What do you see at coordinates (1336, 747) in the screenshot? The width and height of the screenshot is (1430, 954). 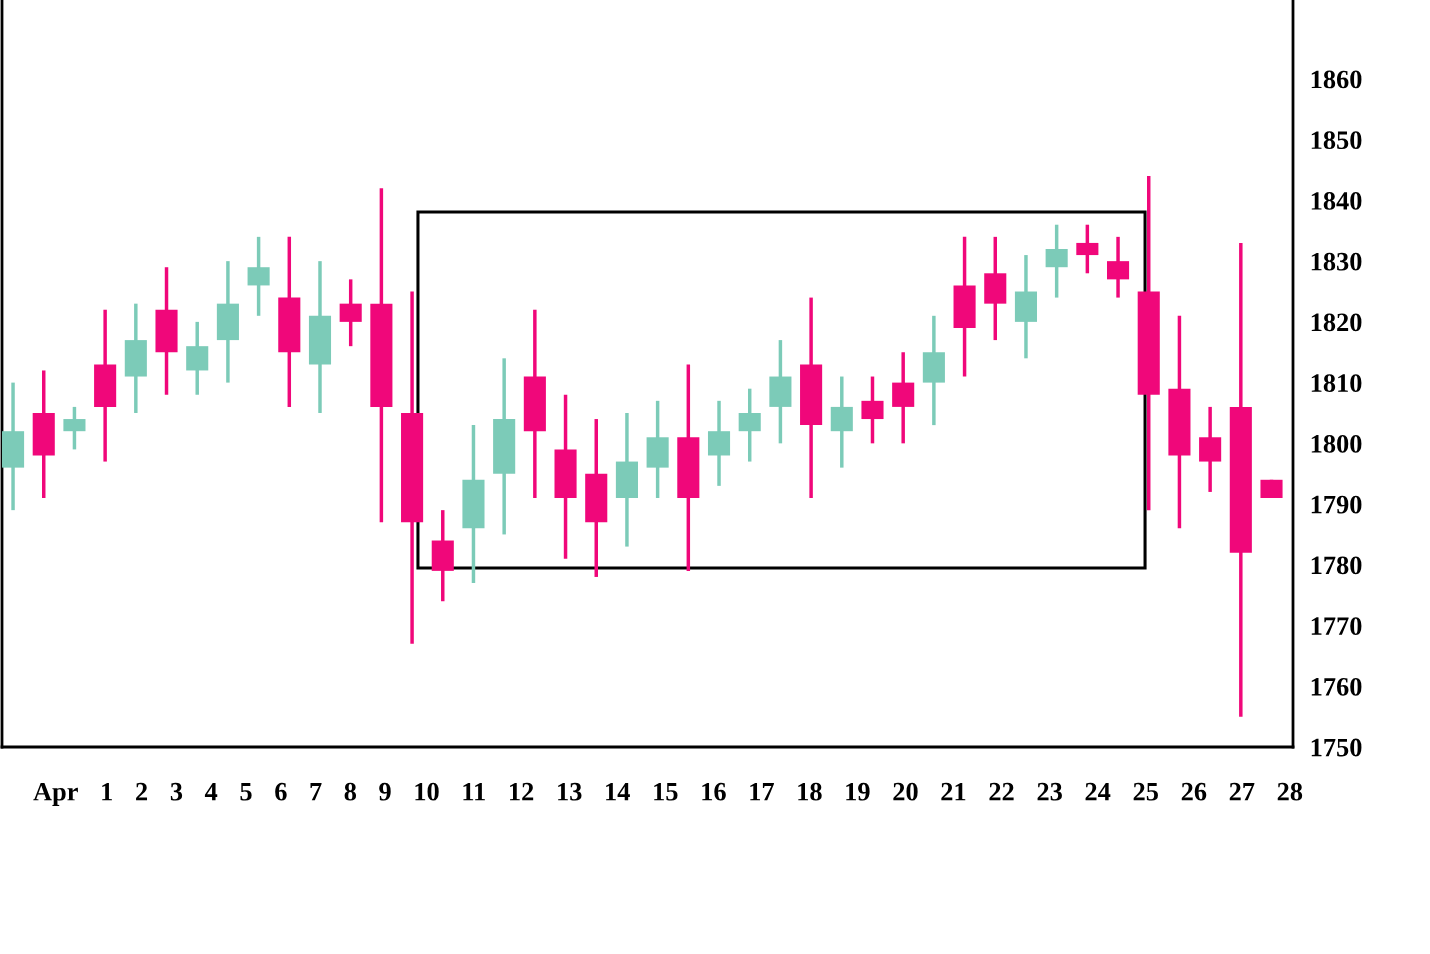 I see `y-tick-label: 1750` at bounding box center [1336, 747].